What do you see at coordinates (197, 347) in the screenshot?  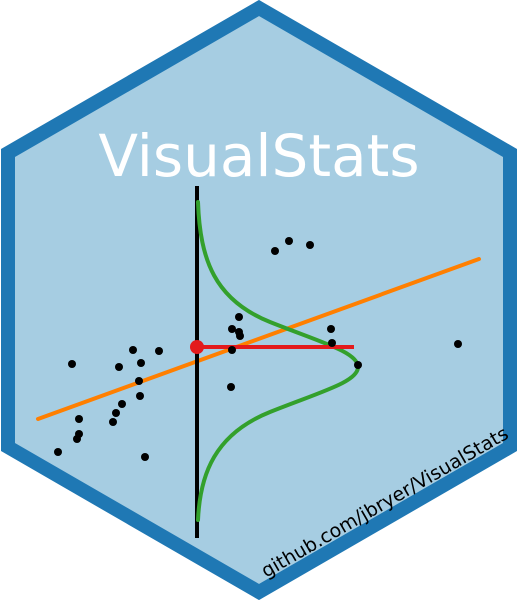 I see `fitted-point` at bounding box center [197, 347].